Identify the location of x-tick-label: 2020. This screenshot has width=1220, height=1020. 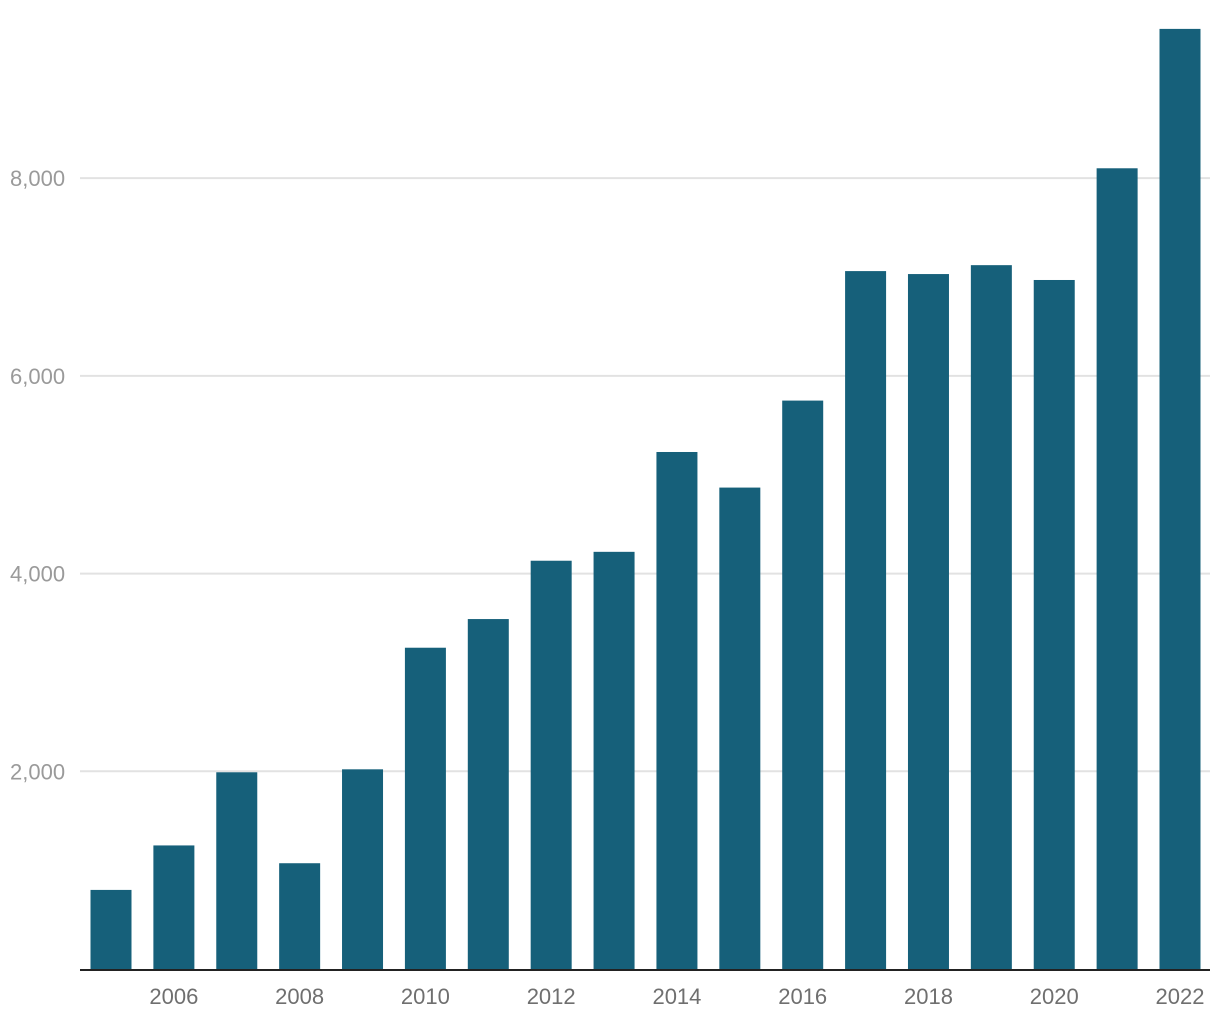
(1054, 996).